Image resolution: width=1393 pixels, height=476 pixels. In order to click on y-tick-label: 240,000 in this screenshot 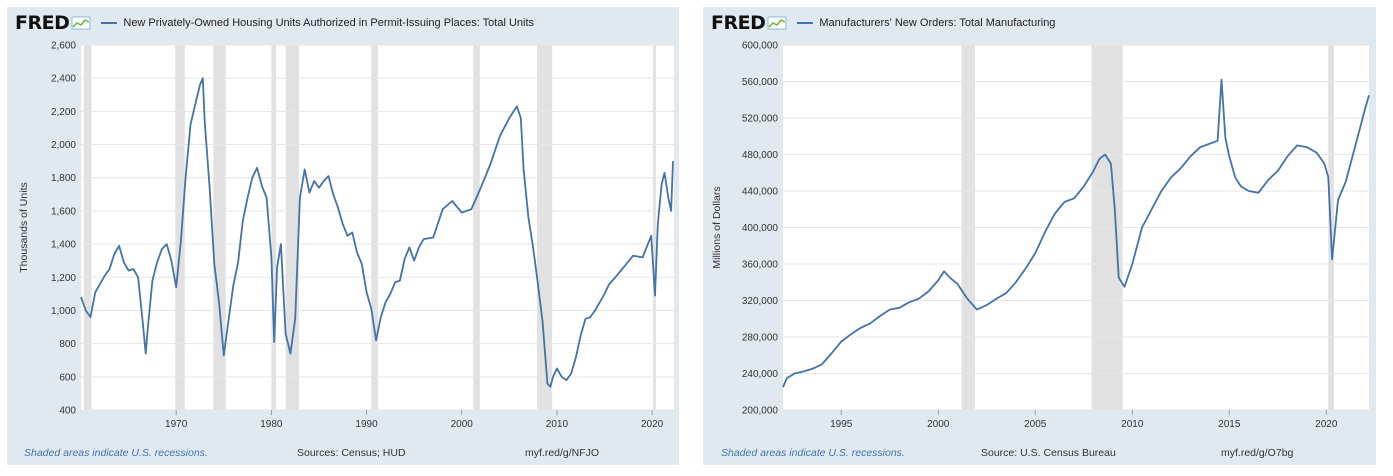, I will do `click(760, 374)`.